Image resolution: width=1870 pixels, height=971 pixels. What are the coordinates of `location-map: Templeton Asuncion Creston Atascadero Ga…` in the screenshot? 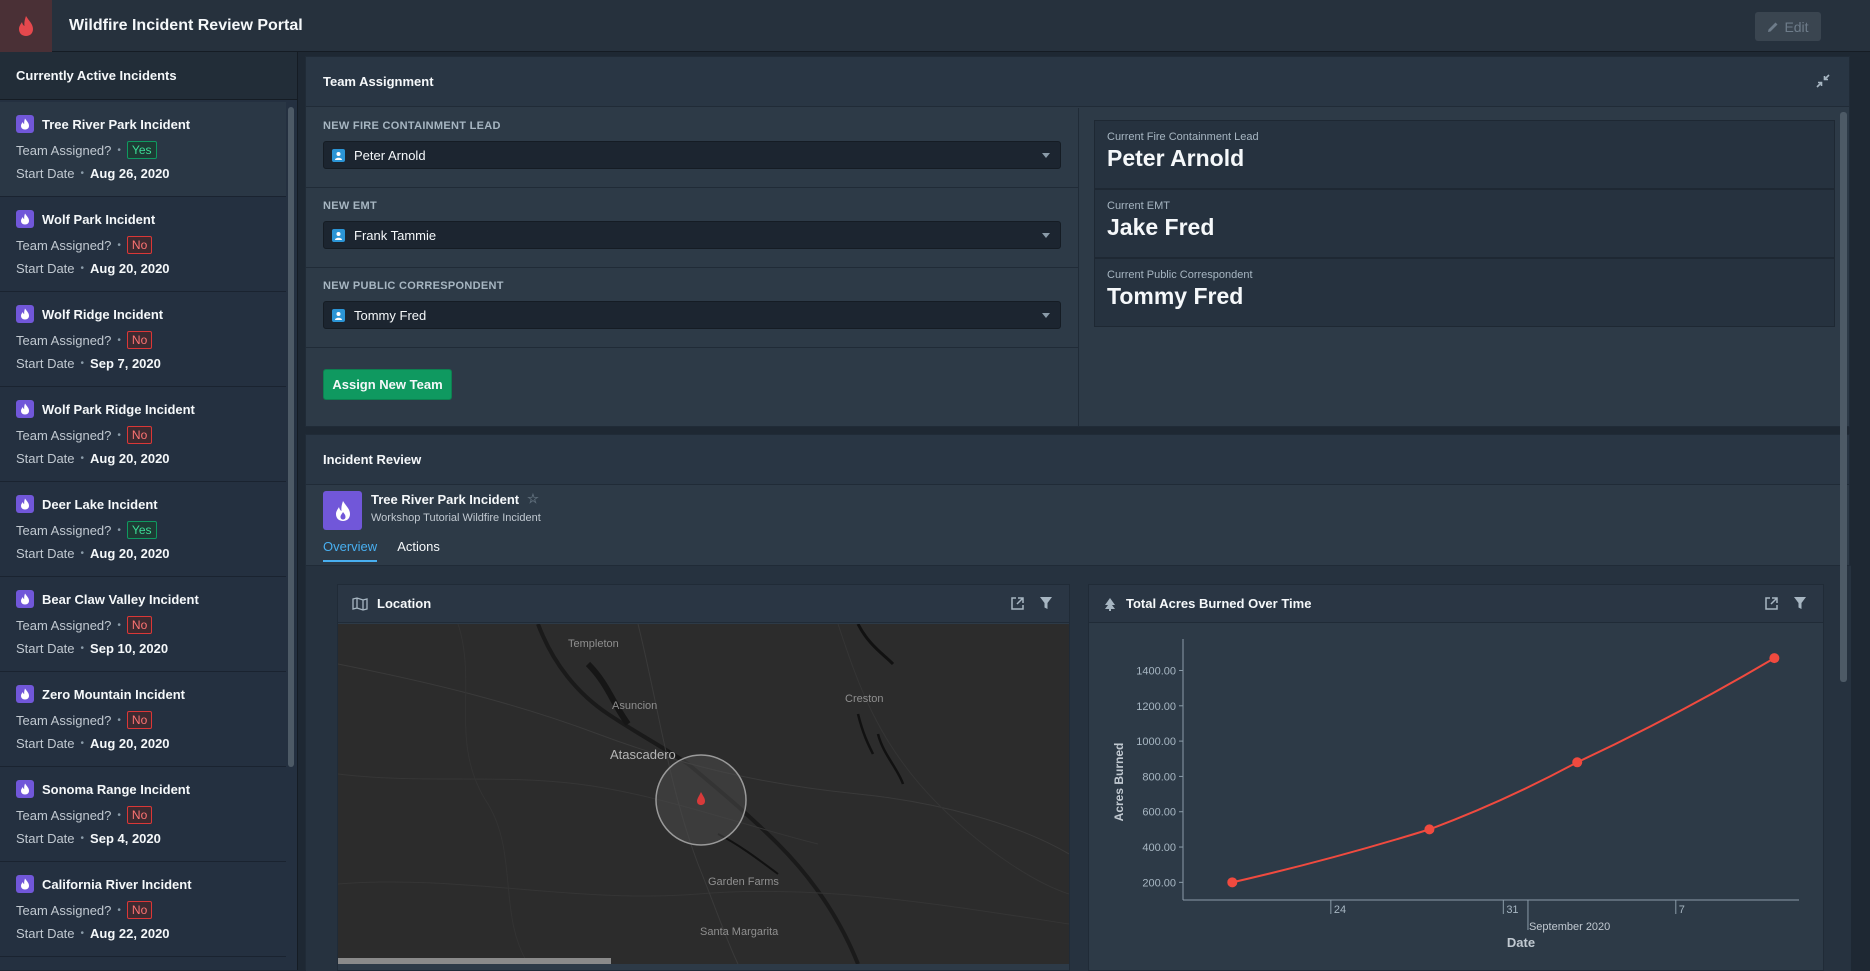 It's located at (703, 794).